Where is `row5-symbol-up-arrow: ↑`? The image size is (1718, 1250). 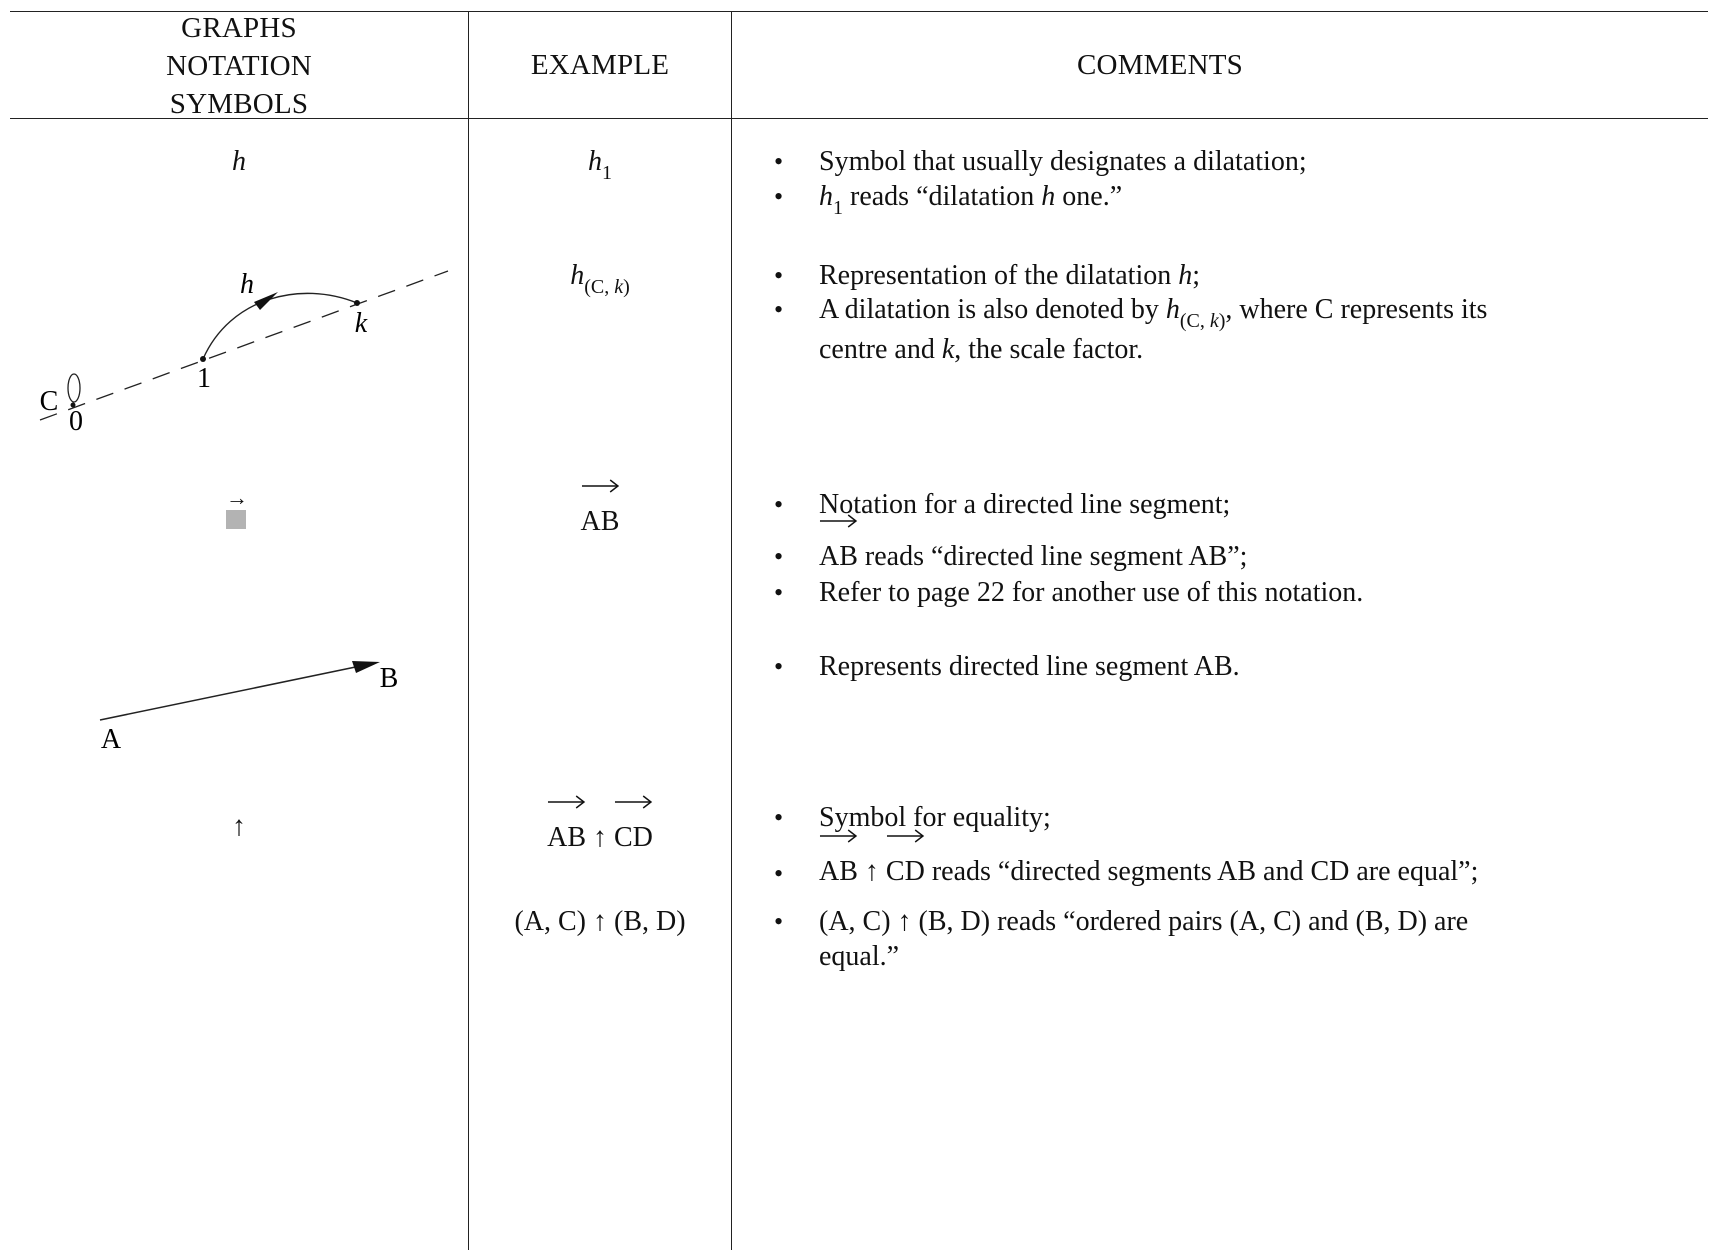 row5-symbol-up-arrow: ↑ is located at coordinates (239, 826).